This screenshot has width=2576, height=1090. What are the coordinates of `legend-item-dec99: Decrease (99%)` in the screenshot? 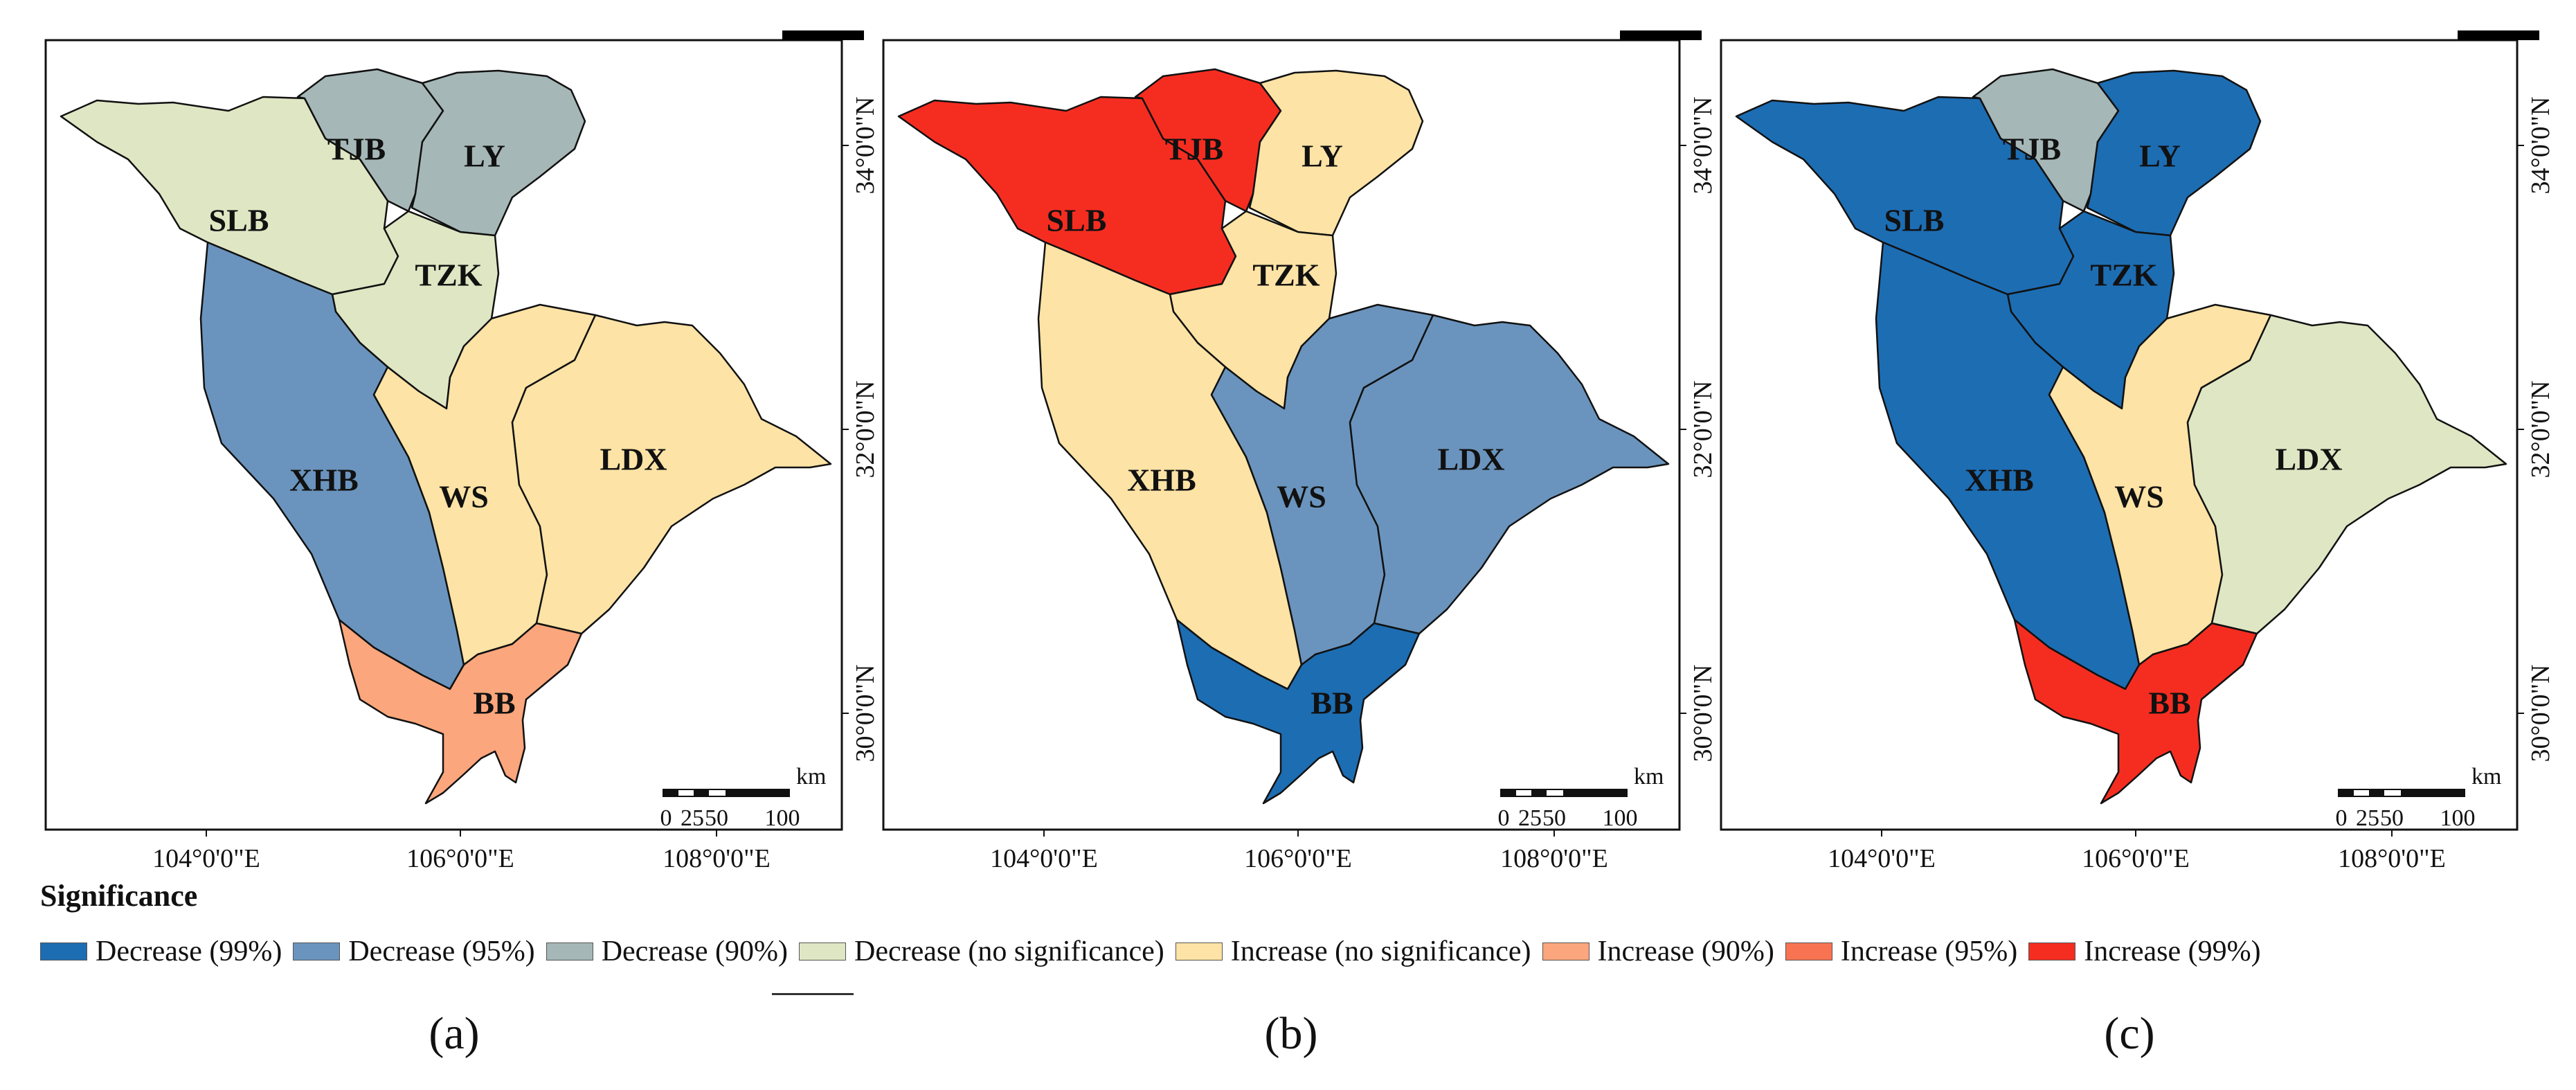 It's located at (161, 951).